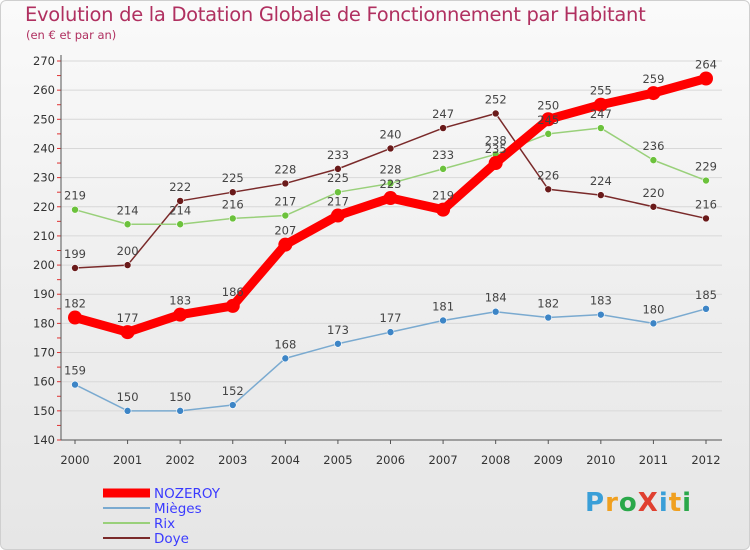 This screenshot has width=750, height=550. Describe the element at coordinates (127, 460) in the screenshot. I see `x-tick-label: 2001` at that location.